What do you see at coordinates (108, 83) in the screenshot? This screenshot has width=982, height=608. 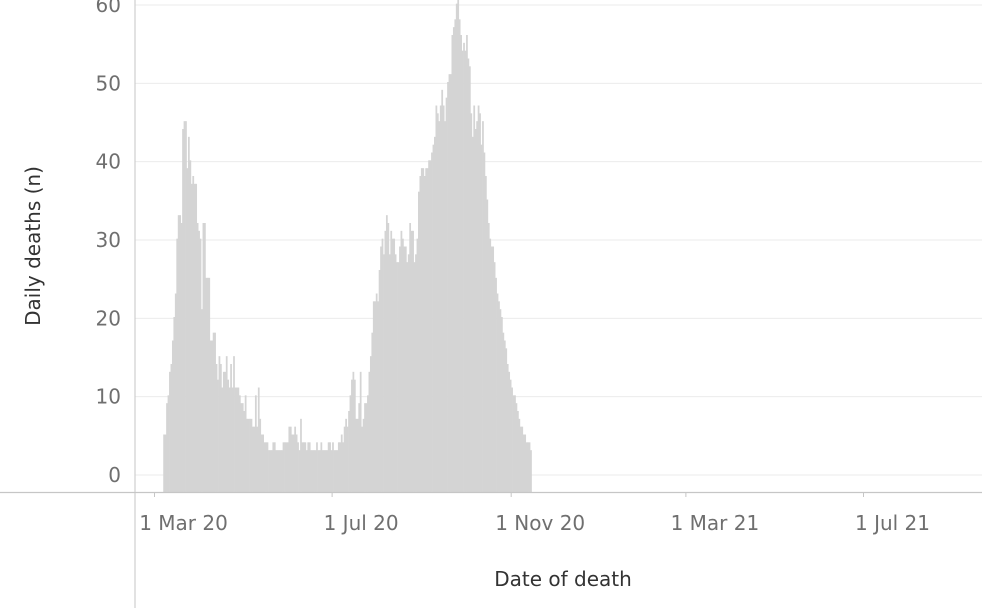 I see `y-tick-label: 50` at bounding box center [108, 83].